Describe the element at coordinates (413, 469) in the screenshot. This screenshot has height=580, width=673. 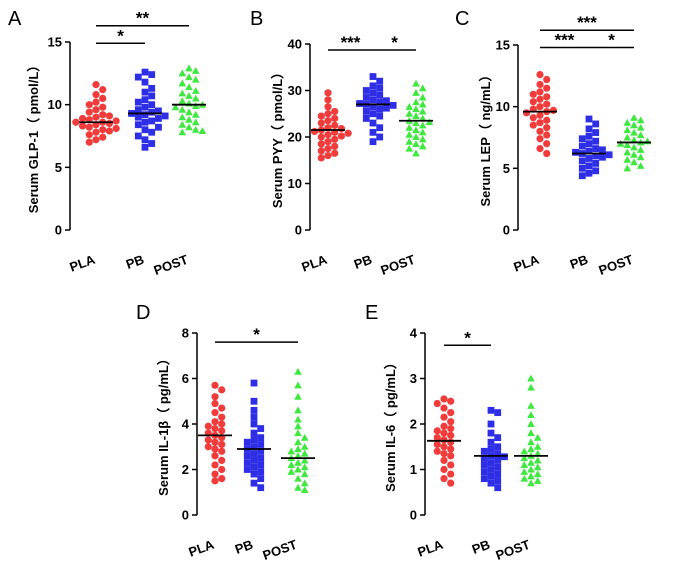
I see `y-tick-label: 1` at that location.